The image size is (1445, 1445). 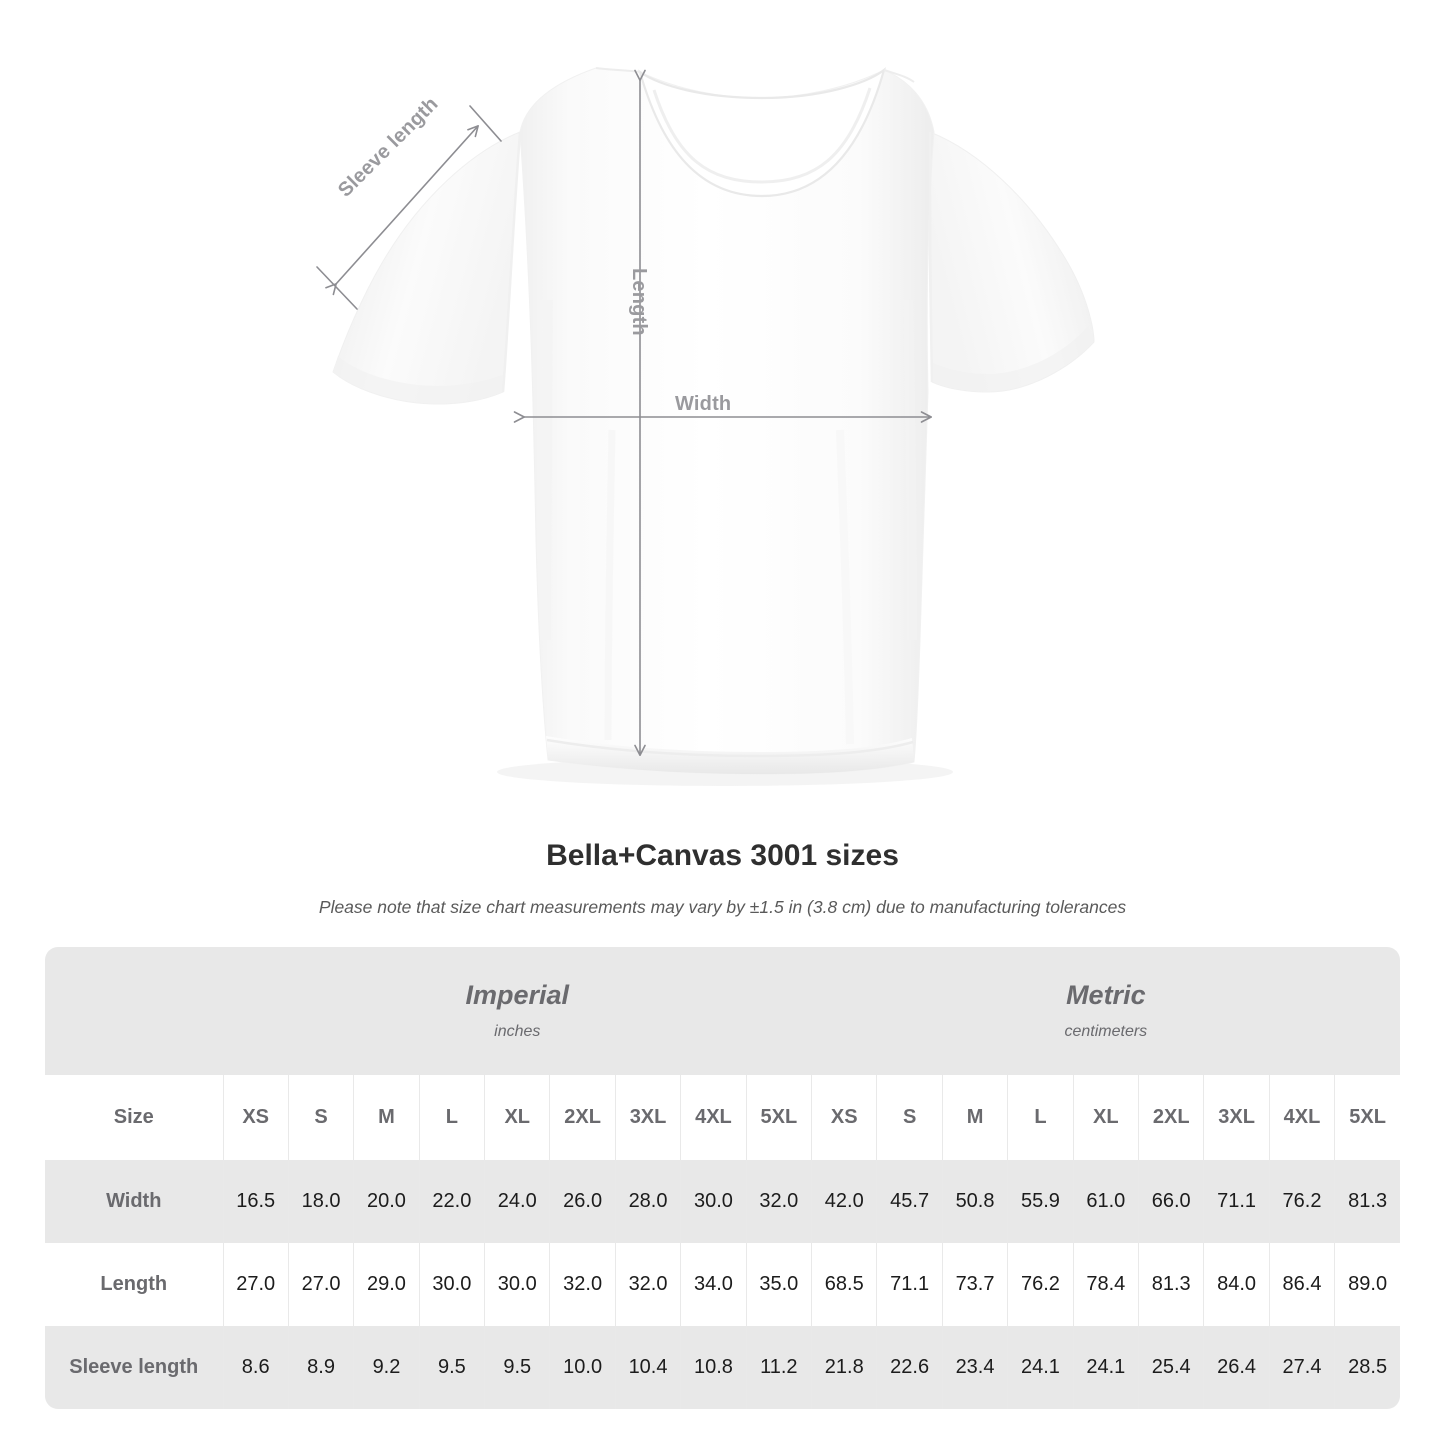 I want to click on cell-width-imp-xs: 16.5, so click(x=255, y=1201).